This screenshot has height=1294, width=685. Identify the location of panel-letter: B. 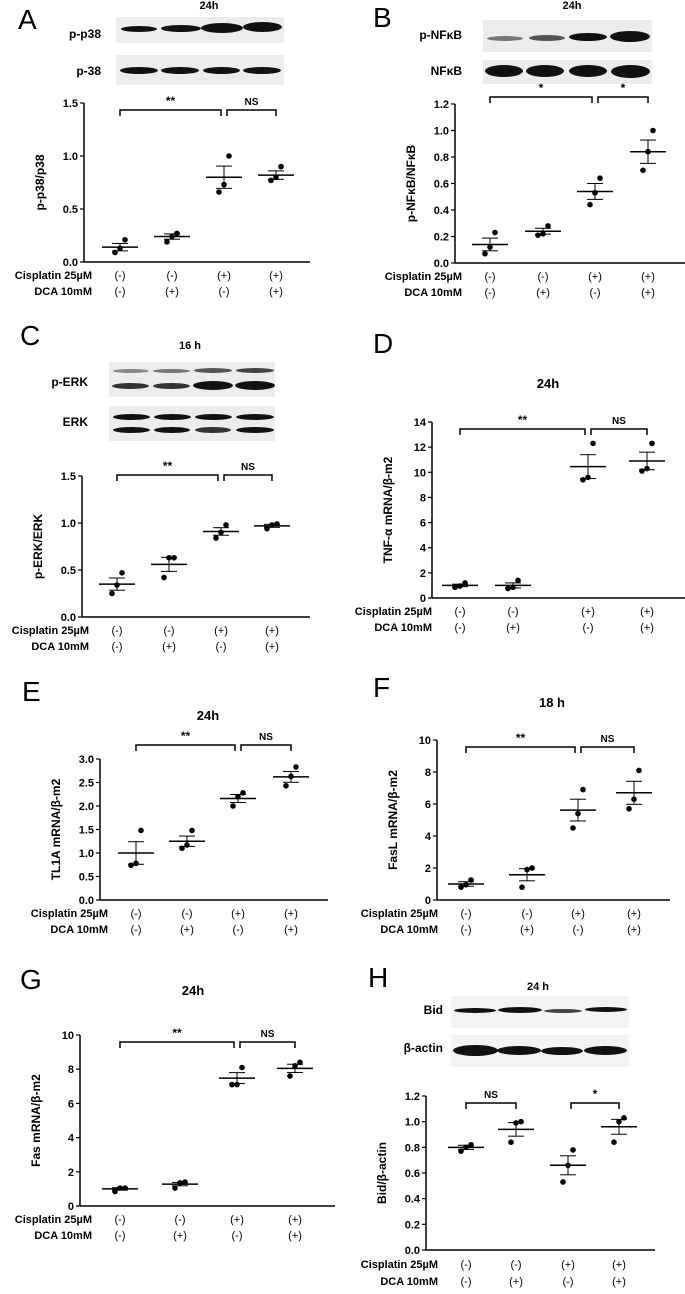
(382, 17).